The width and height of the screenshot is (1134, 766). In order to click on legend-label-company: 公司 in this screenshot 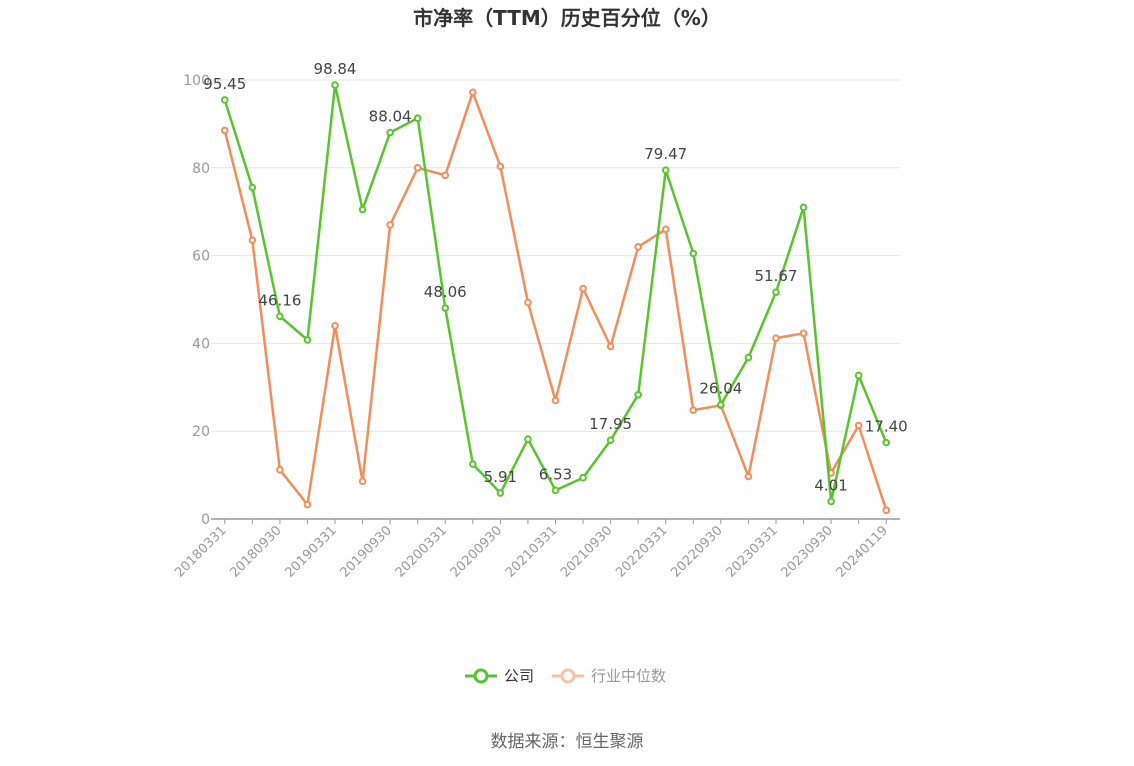, I will do `click(519, 676)`.